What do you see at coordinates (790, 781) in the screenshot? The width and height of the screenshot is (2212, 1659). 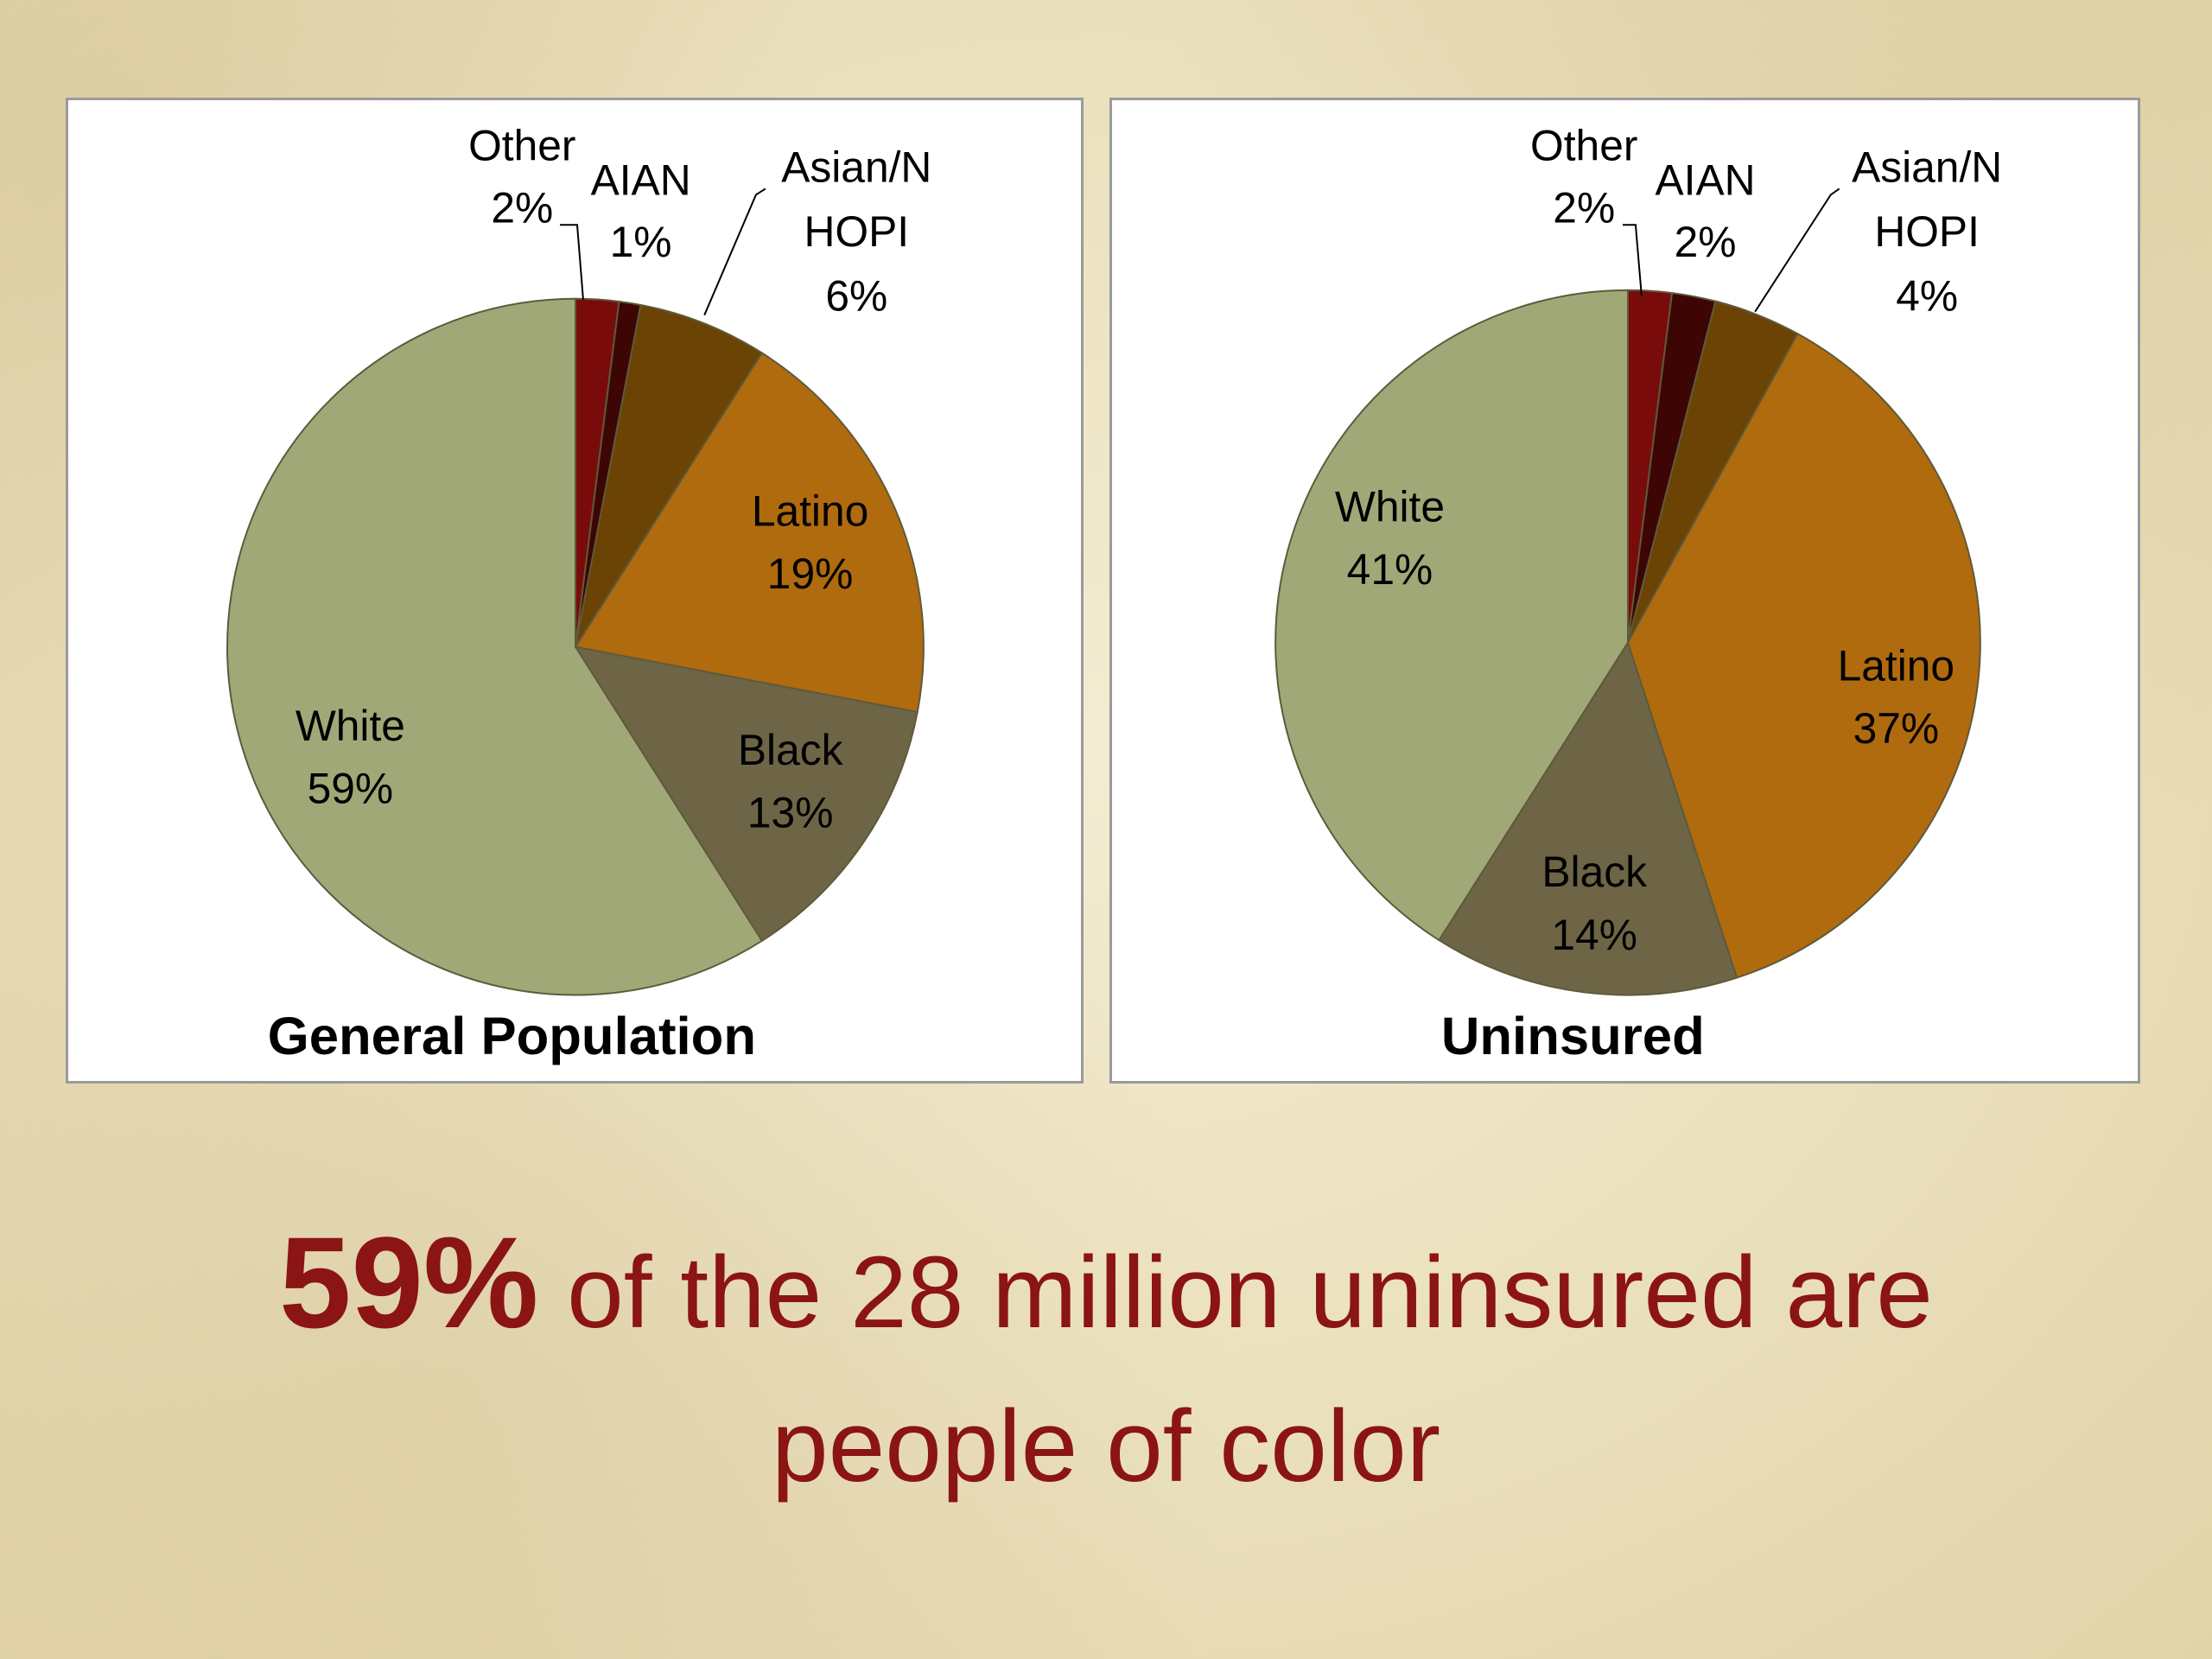 I see `data-label-black: Black 13%` at bounding box center [790, 781].